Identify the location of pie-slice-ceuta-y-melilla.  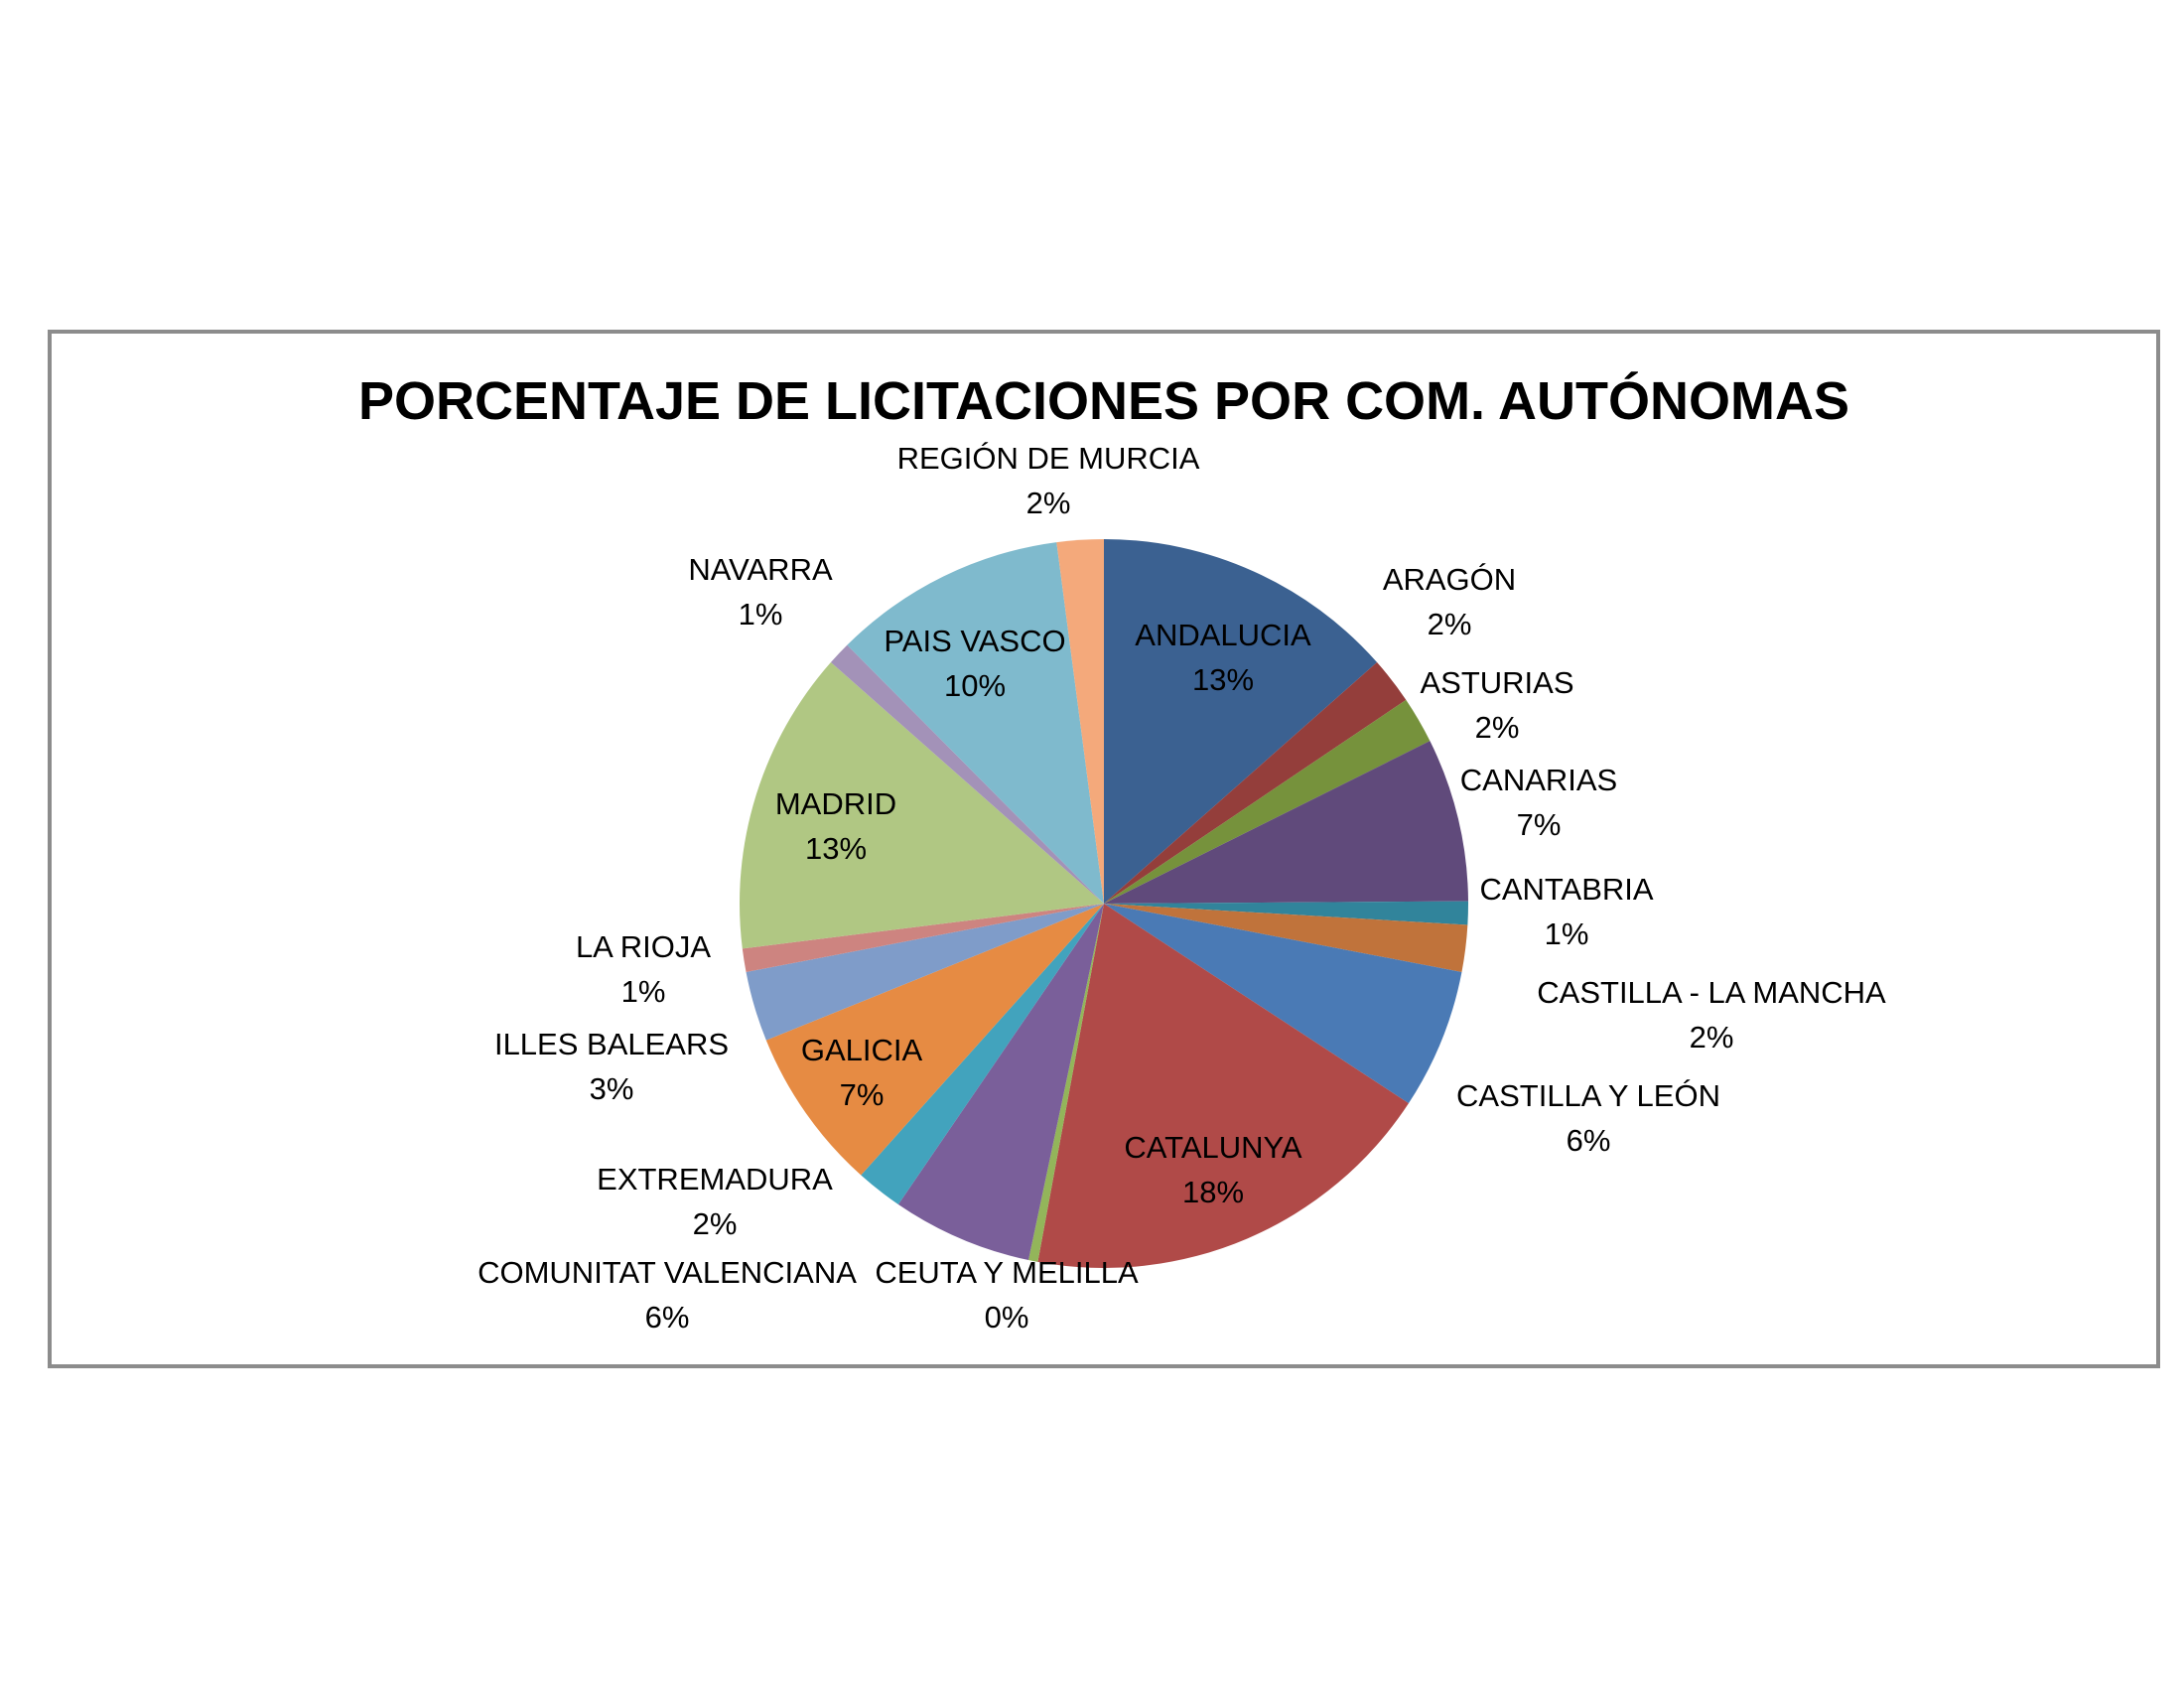
(1066, 1083).